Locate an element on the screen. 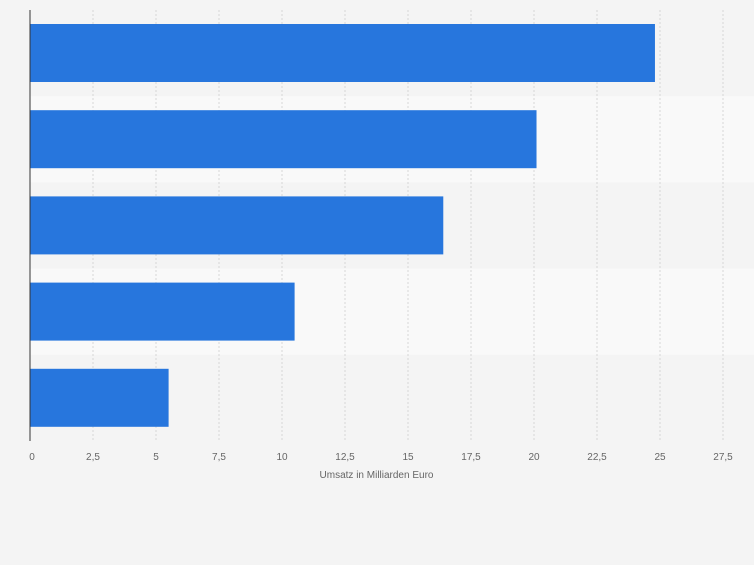 The image size is (754, 565). x-tick-label: 10 is located at coordinates (282, 457).